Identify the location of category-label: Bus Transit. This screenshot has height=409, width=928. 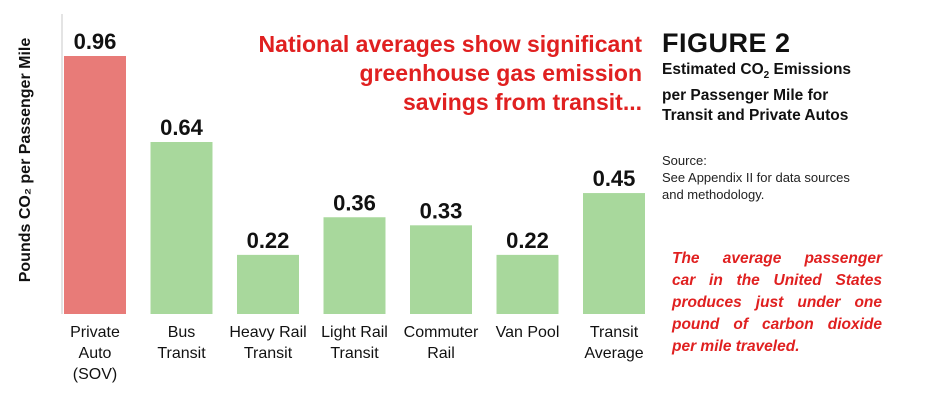
(182, 343).